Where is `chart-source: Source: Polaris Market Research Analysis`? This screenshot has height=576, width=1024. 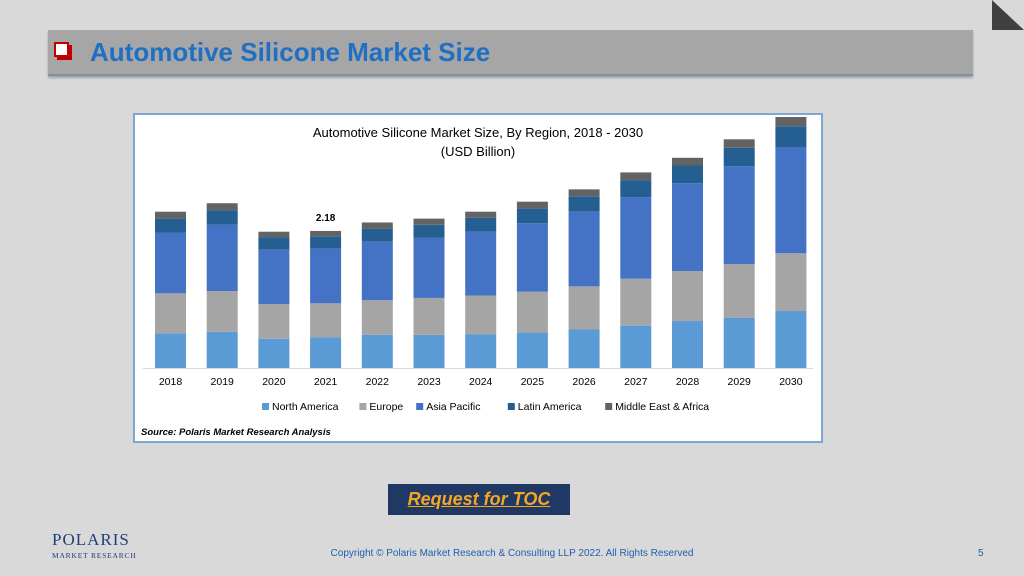
chart-source: Source: Polaris Market Research Analysis is located at coordinates (236, 432).